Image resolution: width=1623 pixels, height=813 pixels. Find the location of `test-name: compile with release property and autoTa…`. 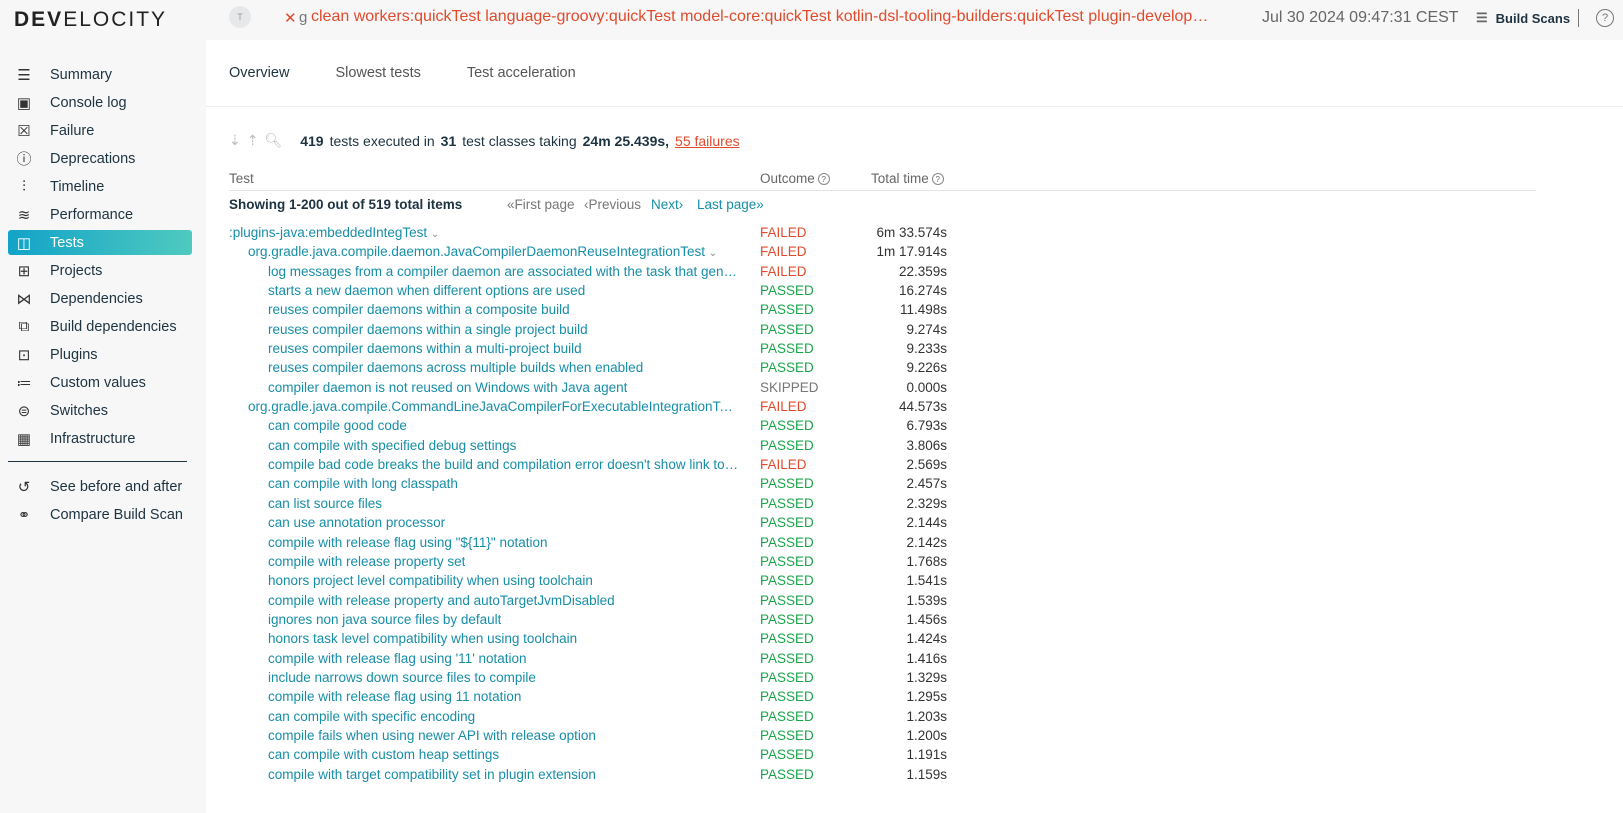

test-name: compile with release property and autoTa… is located at coordinates (441, 600).